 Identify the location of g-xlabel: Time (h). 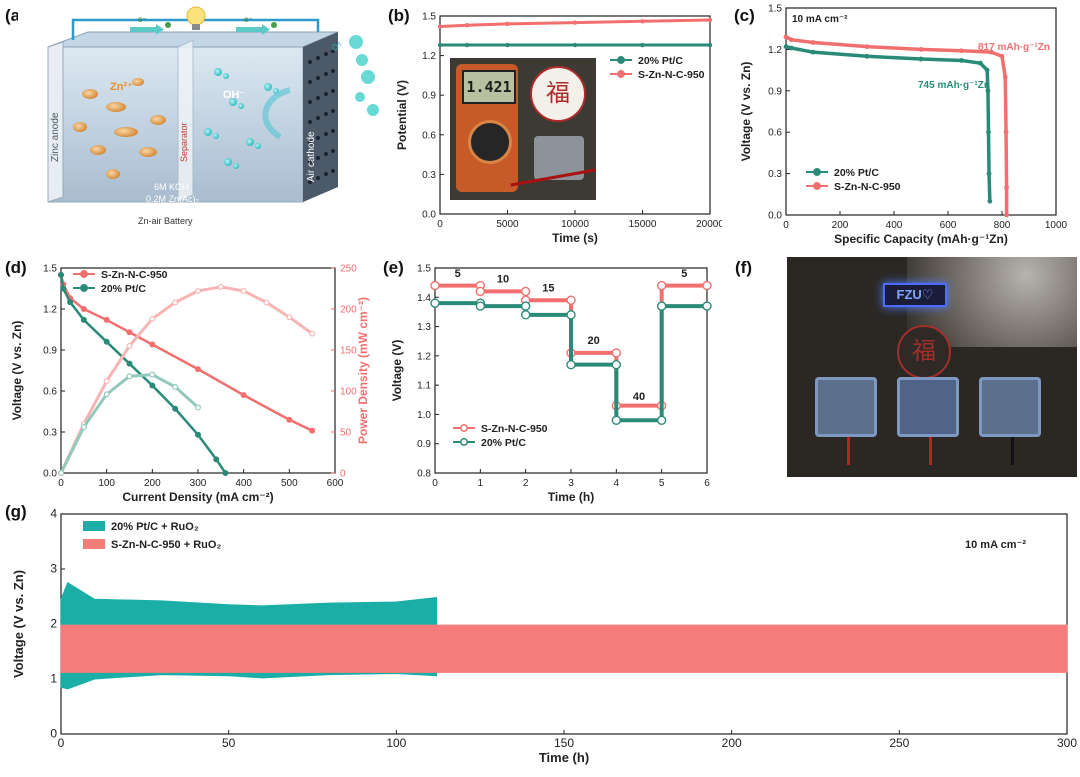
(564, 757).